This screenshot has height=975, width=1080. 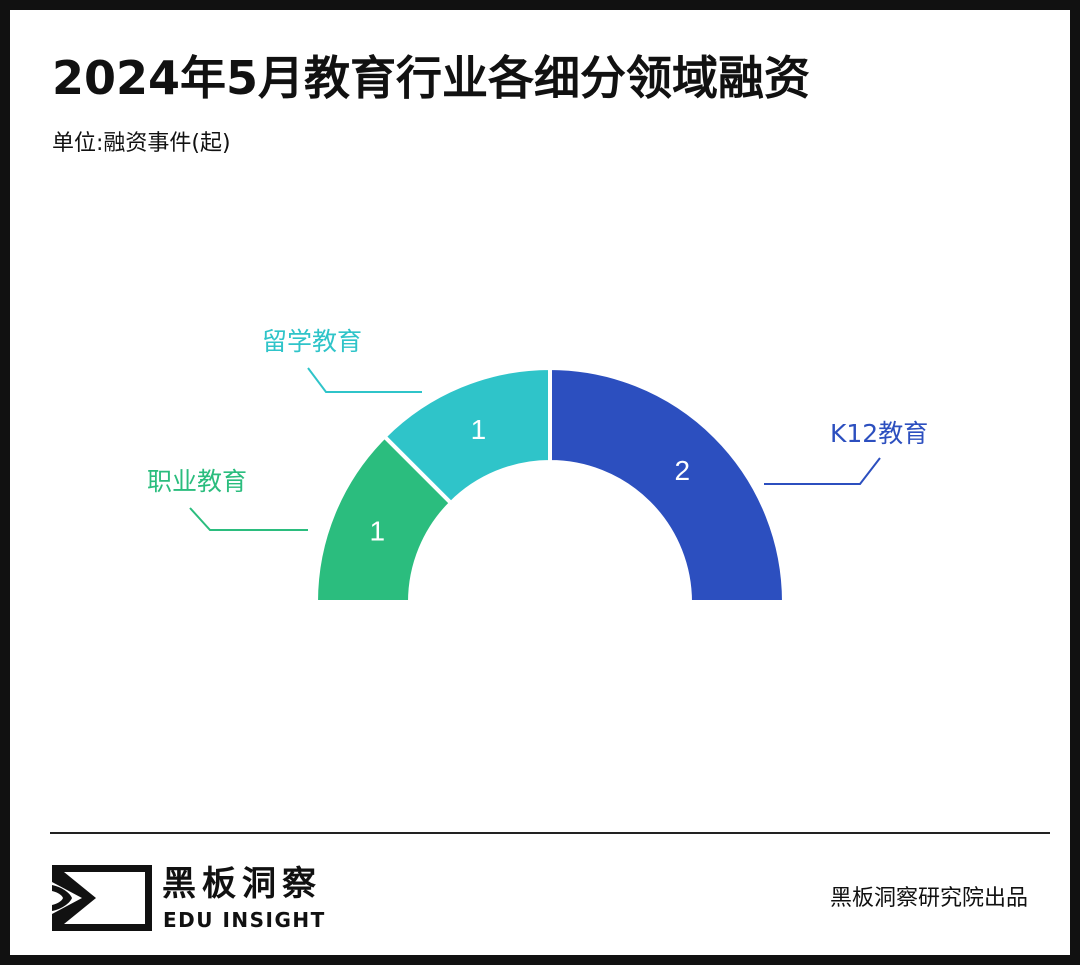 What do you see at coordinates (141, 143) in the screenshot?
I see `chart-unit-label: 单位:融资事件(起)` at bounding box center [141, 143].